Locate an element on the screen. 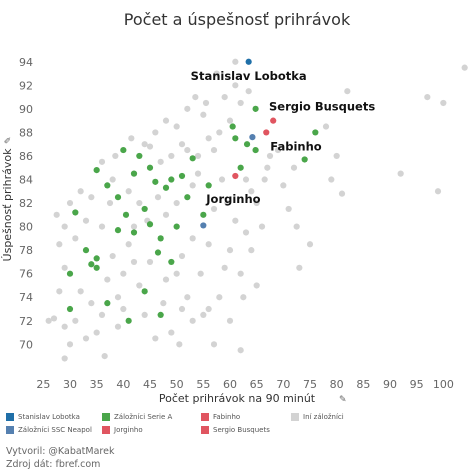 The width and height of the screenshot is (474, 474). x-tick-label: 45 is located at coordinates (150, 384).